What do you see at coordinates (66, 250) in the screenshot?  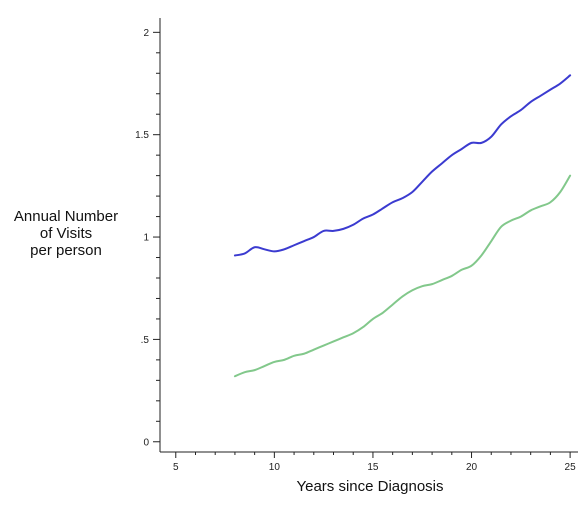 I see `y-axis-label-line-3: per person` at bounding box center [66, 250].